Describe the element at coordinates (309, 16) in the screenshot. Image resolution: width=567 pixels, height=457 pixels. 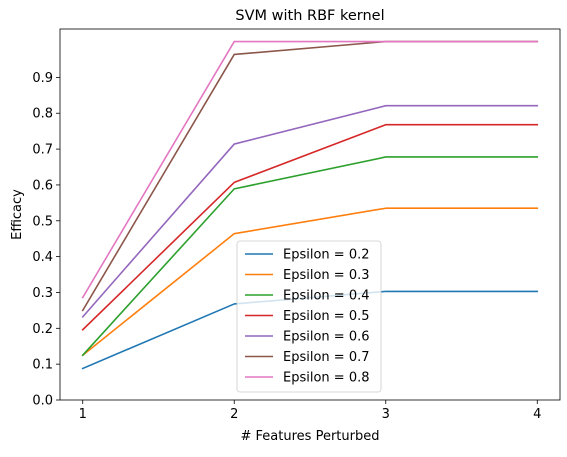
I see `chart-title: SVM with RBF kernel` at that location.